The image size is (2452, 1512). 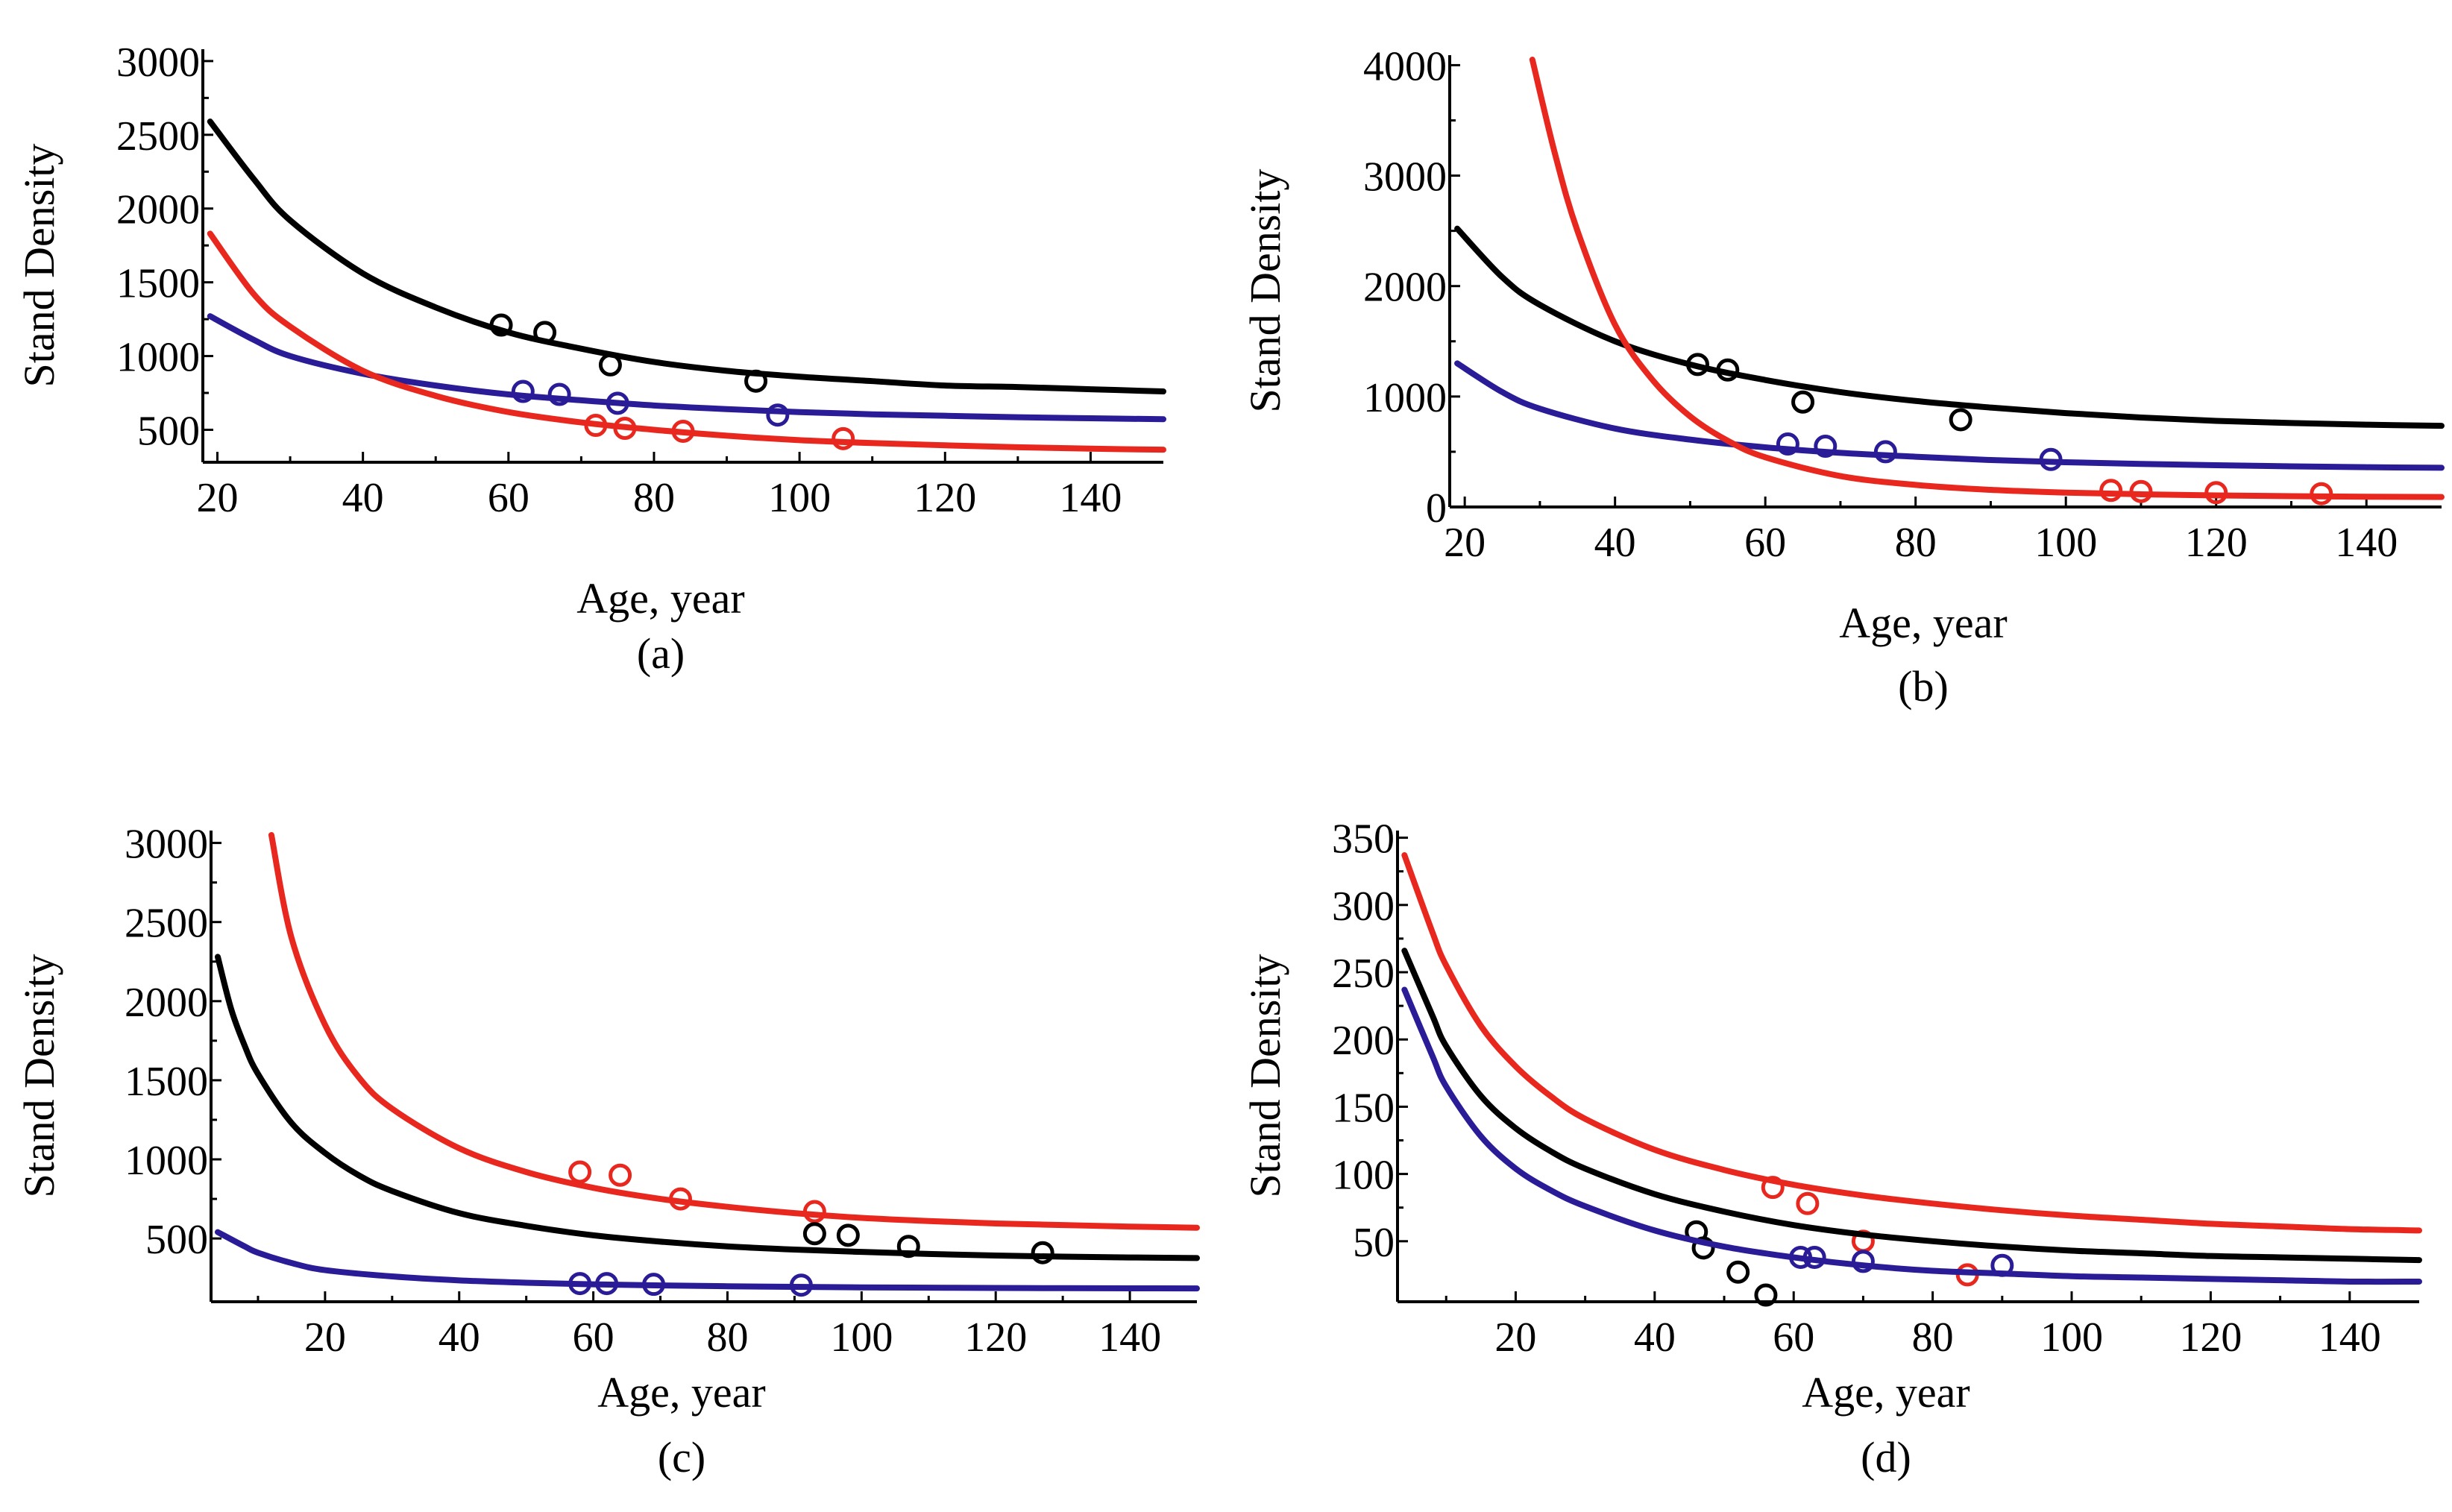 I want to click on series-line-black-a, so click(x=686, y=257).